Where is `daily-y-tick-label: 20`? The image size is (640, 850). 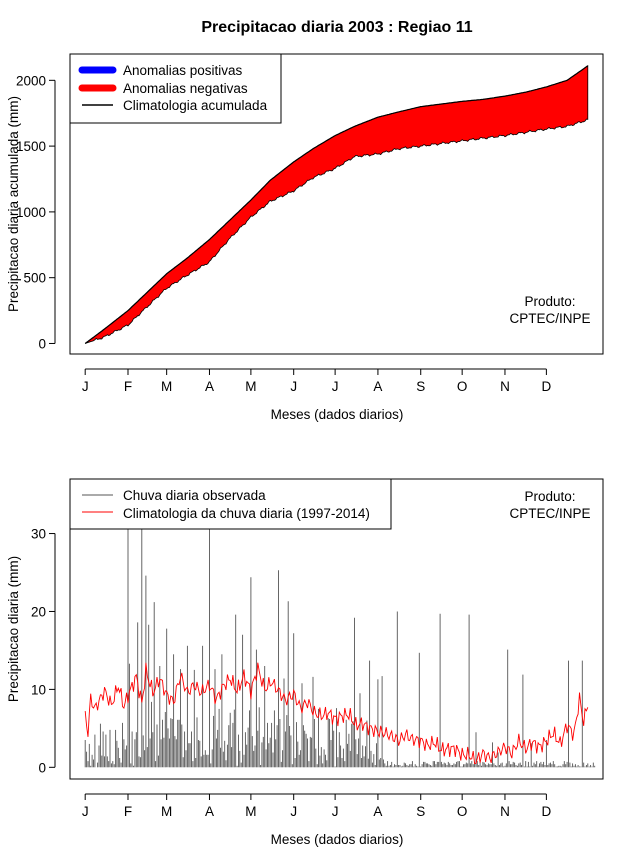 daily-y-tick-label: 20 is located at coordinates (38, 611).